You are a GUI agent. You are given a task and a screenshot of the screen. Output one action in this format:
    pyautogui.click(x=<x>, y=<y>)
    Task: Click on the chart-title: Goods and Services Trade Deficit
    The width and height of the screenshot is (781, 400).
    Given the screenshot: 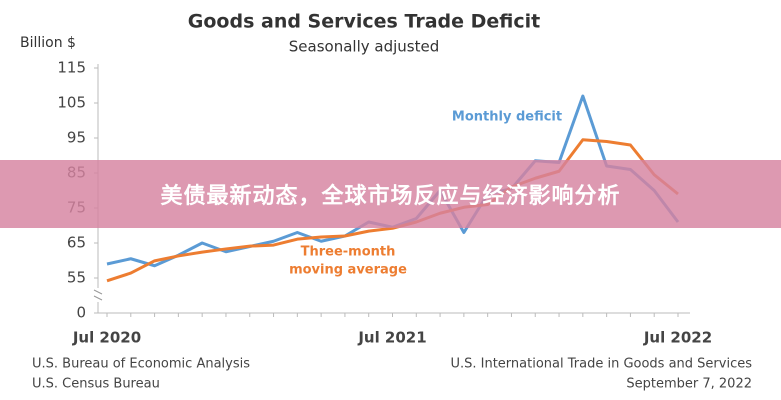 What is the action you would take?
    pyautogui.click(x=364, y=22)
    